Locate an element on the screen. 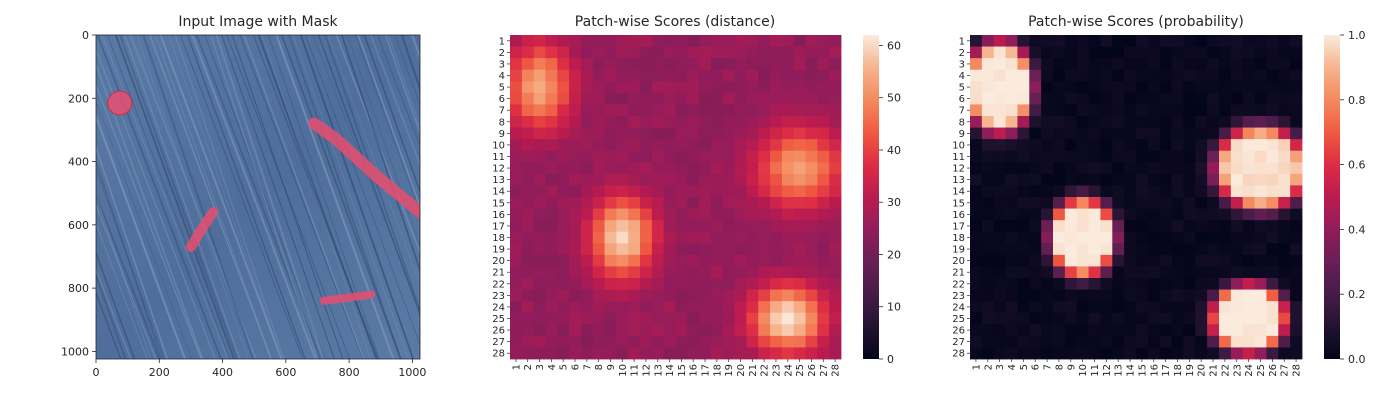  heatmap-y-tick-label: 25 is located at coordinates (498, 319).